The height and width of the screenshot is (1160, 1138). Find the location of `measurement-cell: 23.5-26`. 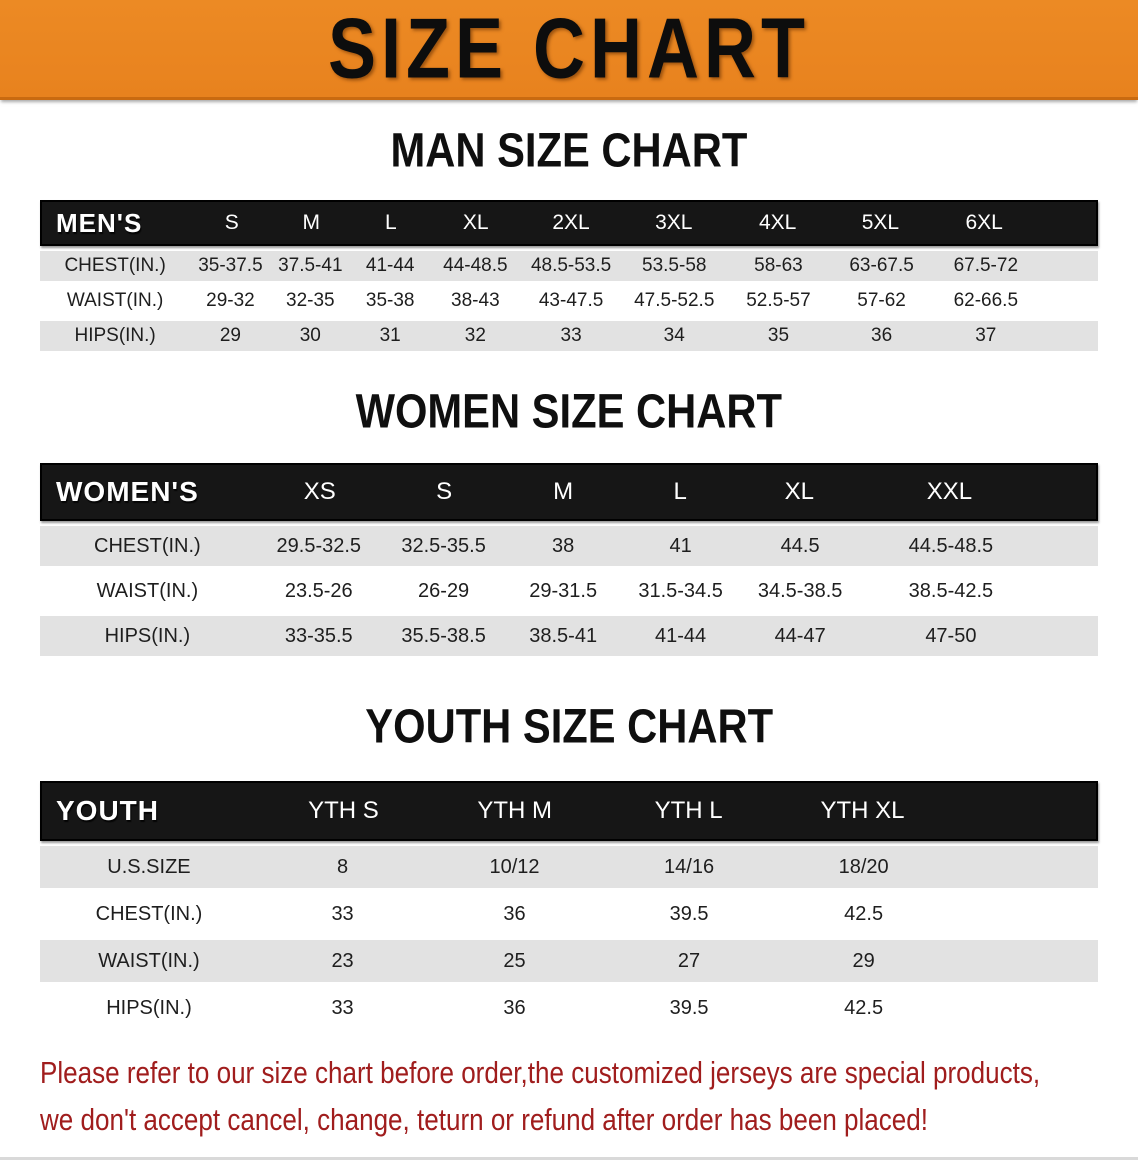

measurement-cell: 23.5-26 is located at coordinates (318, 590).